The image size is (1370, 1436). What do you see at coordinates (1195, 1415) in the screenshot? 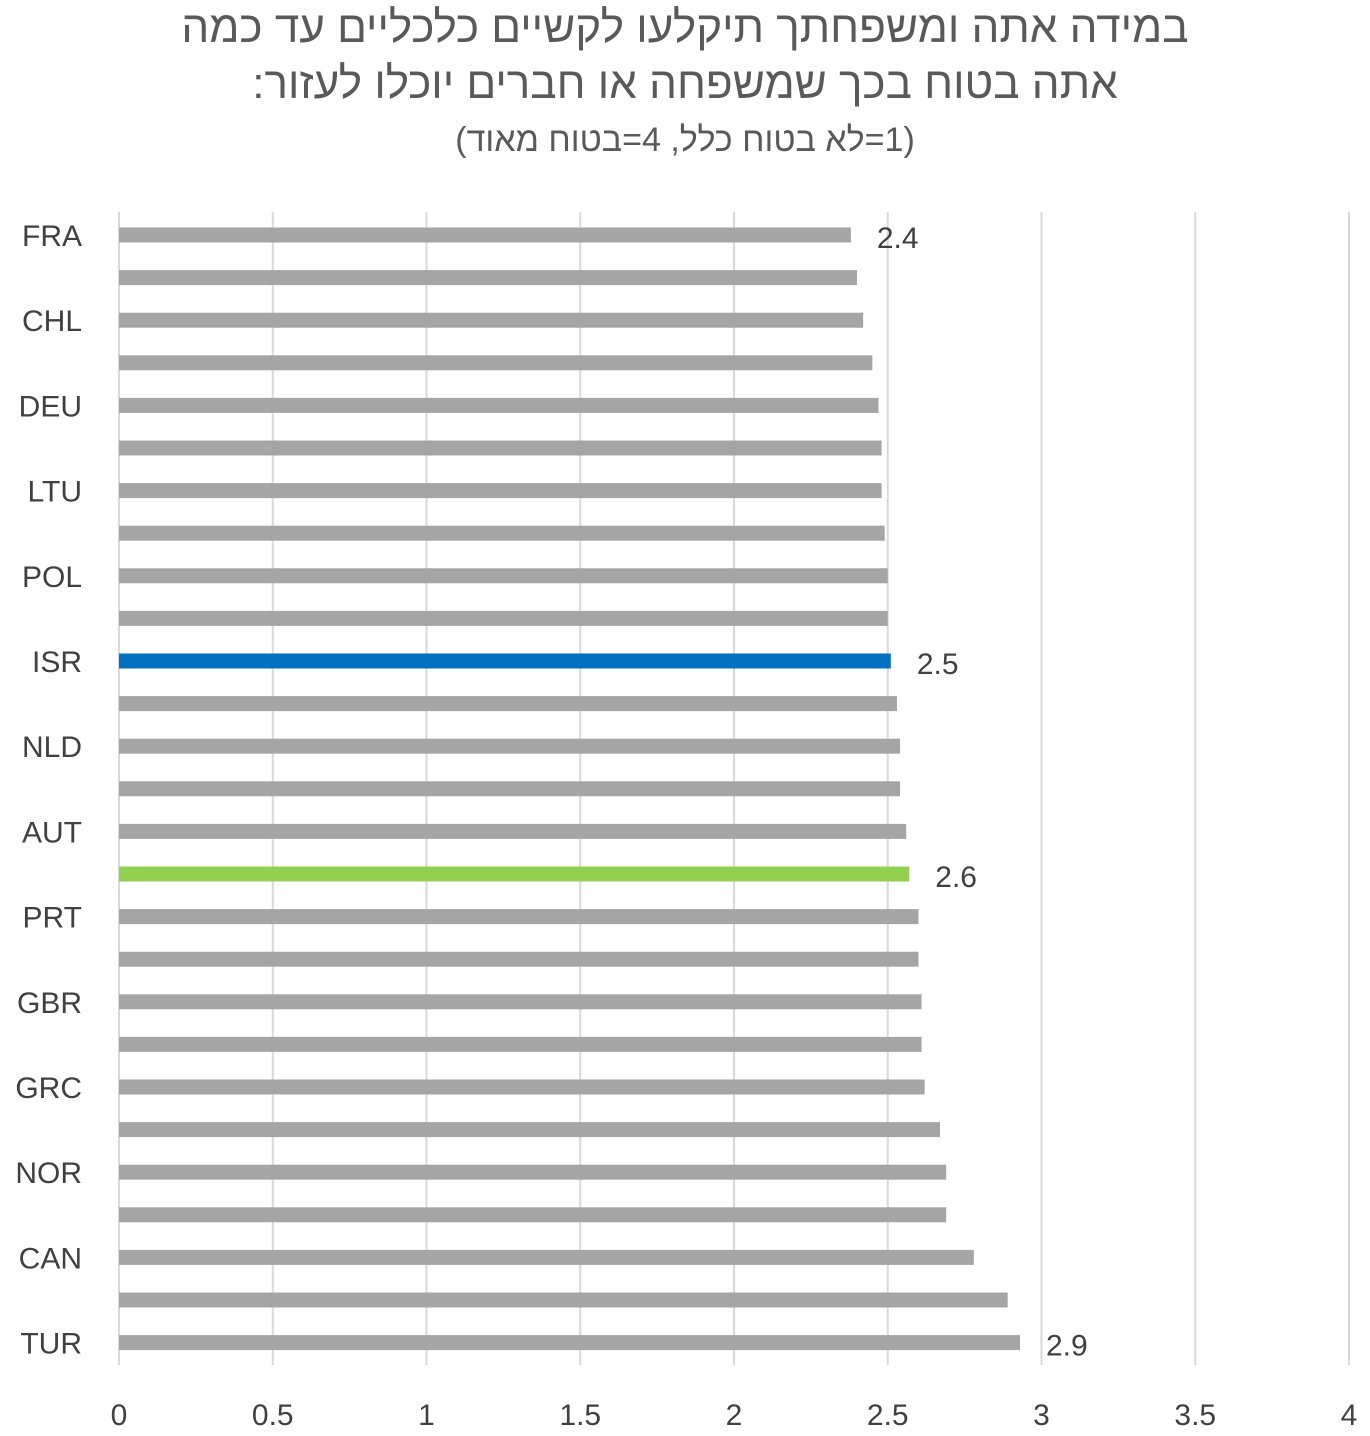
I see `x-tick-label: 3.5` at bounding box center [1195, 1415].